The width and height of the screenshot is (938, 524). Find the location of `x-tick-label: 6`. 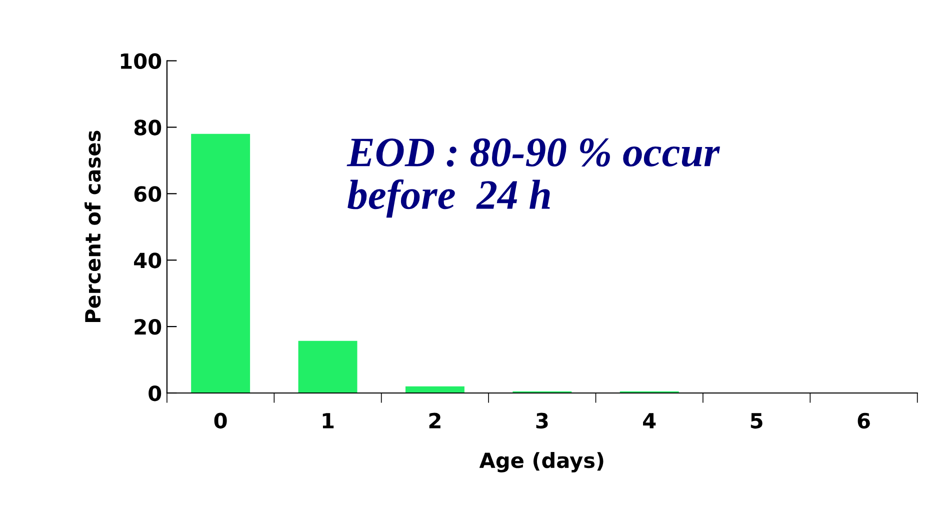

x-tick-label: 6 is located at coordinates (864, 420).